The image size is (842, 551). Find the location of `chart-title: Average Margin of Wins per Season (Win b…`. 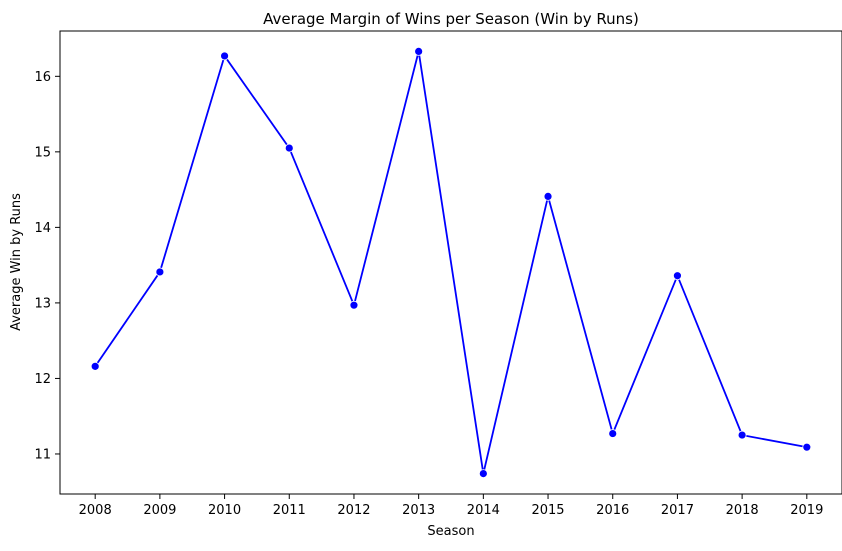

chart-title: Average Margin of Wins per Season (Win b… is located at coordinates (451, 19).